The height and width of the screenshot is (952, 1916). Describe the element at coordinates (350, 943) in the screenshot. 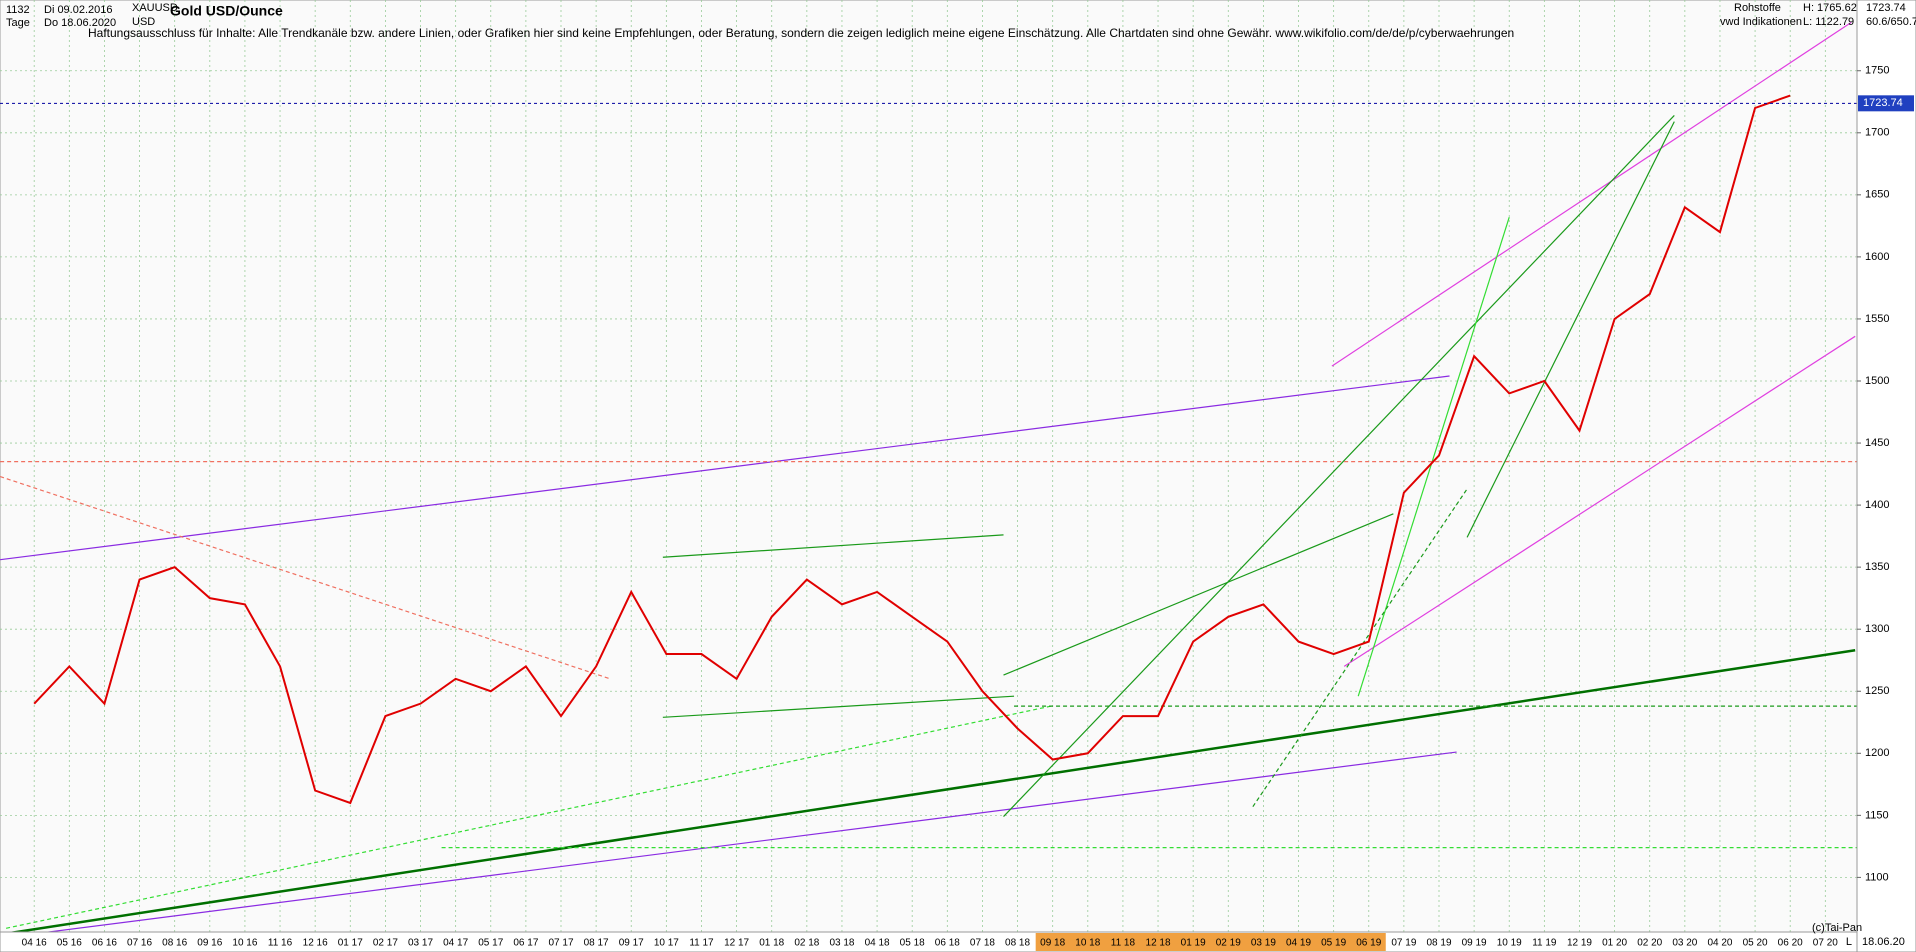

I see `x-tick-label: 01 17` at that location.